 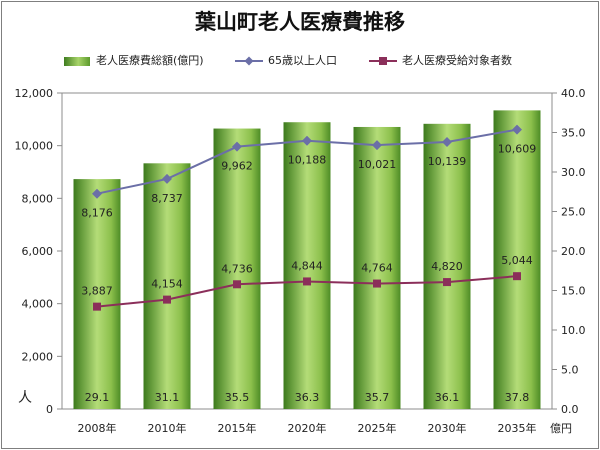 I want to click on right-axis-tick-label: 35.0, so click(x=573, y=133).